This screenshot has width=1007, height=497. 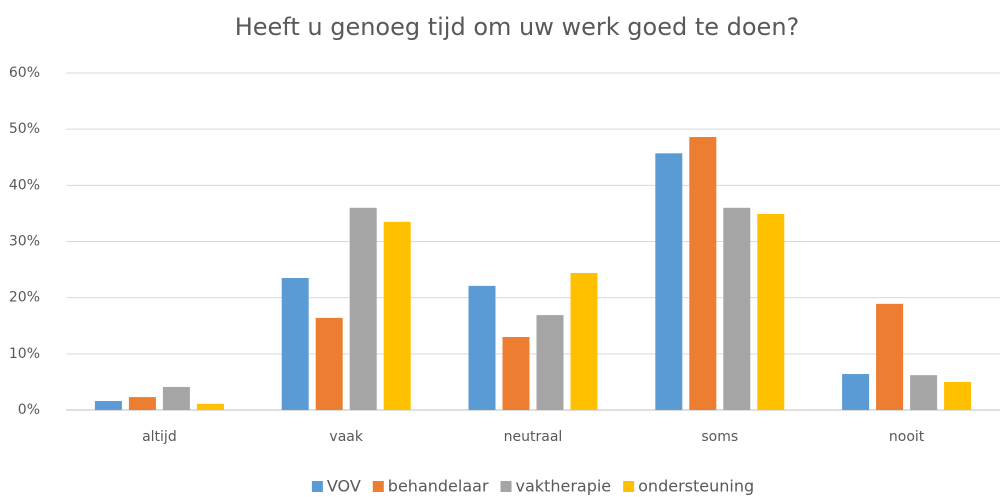 What do you see at coordinates (696, 486) in the screenshot?
I see `legend-label: ondersteuning` at bounding box center [696, 486].